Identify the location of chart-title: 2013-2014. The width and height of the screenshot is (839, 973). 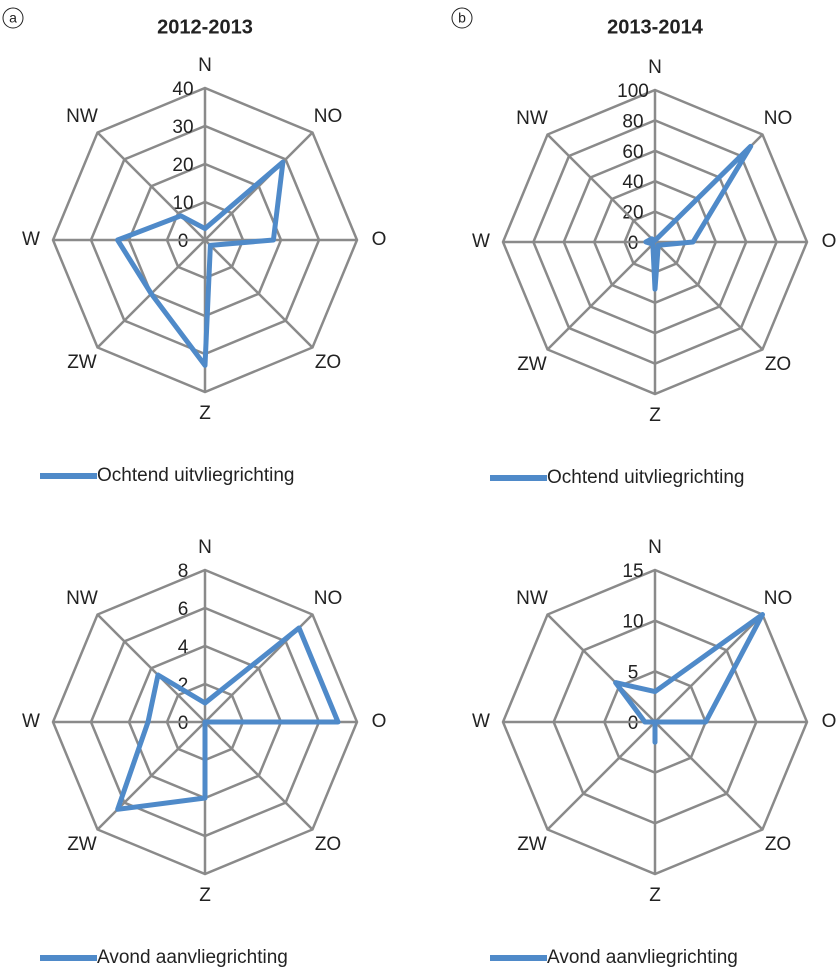
(655, 27).